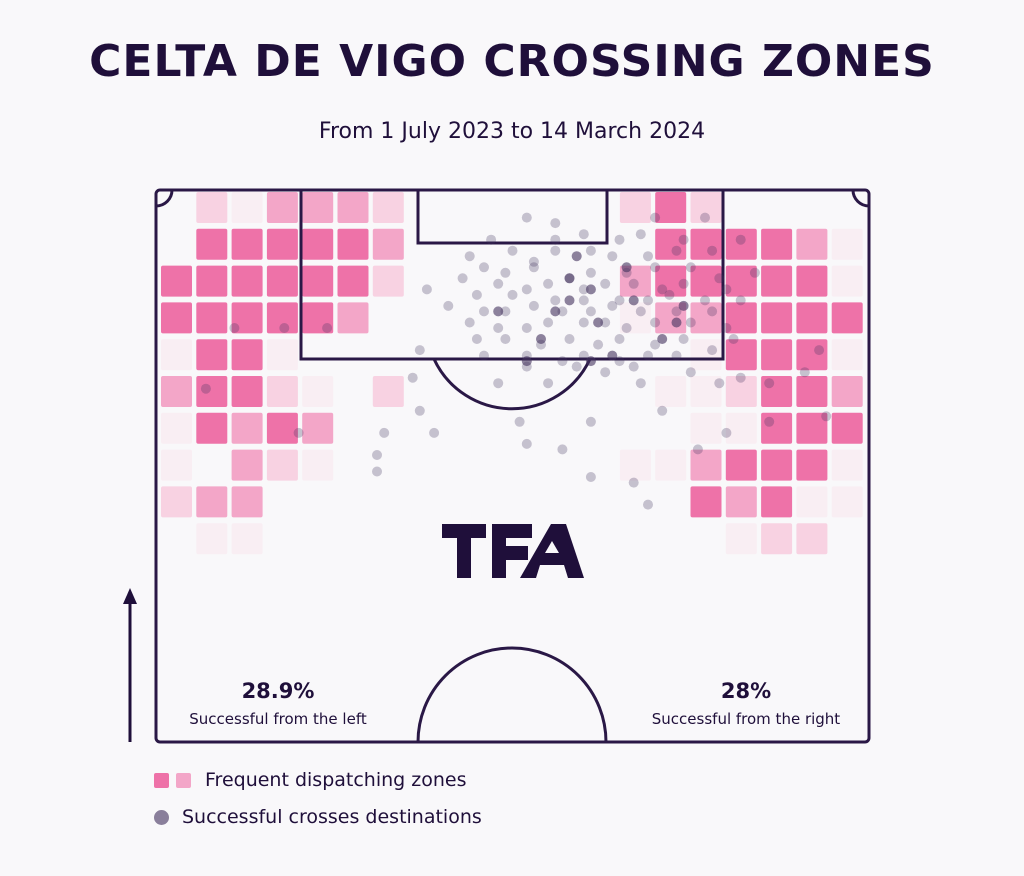 This screenshot has width=1024, height=876. I want to click on penalty-arc, so click(512, 384).